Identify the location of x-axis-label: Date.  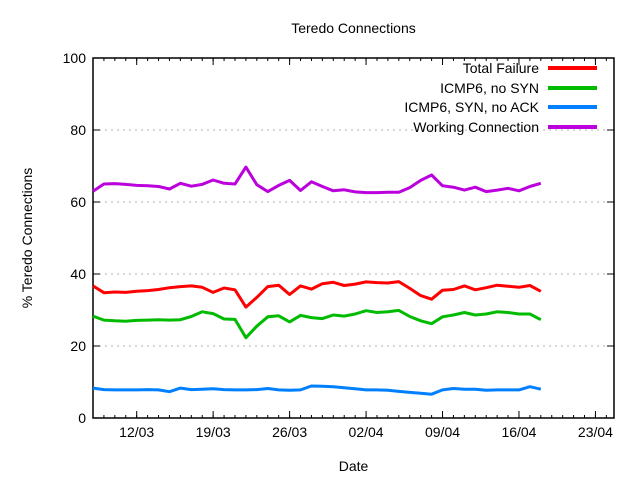
(353, 466).